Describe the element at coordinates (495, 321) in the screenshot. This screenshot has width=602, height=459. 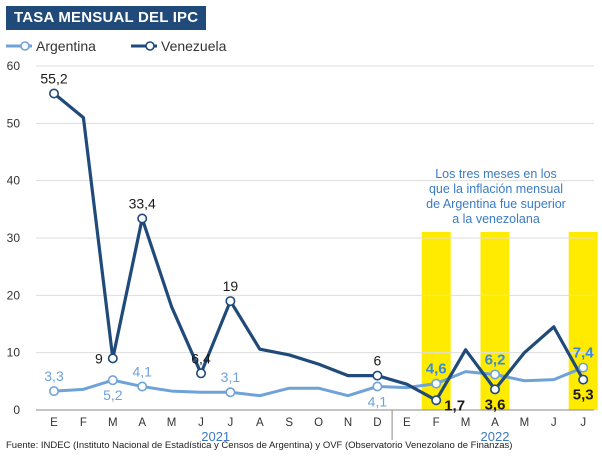
I see `highlight-band` at that location.